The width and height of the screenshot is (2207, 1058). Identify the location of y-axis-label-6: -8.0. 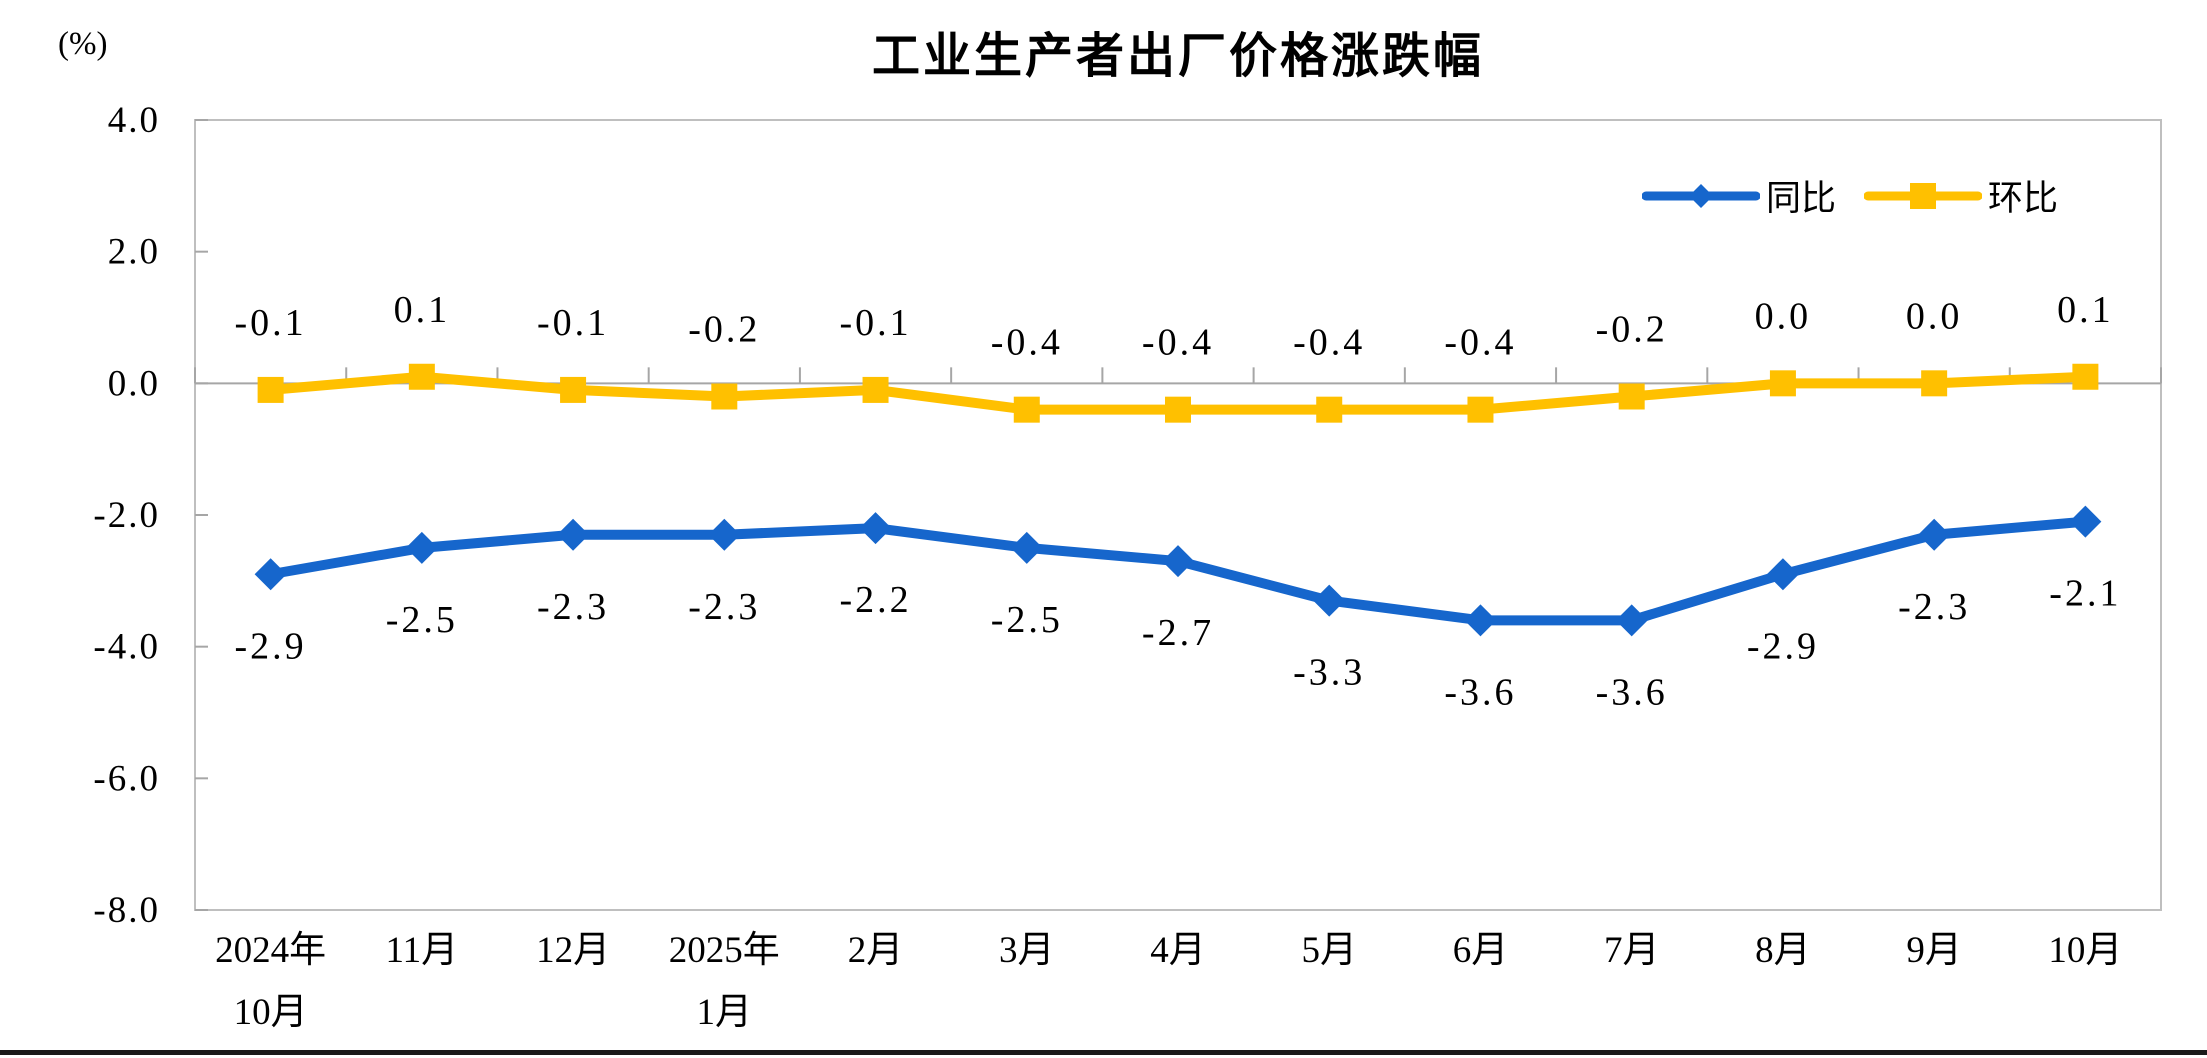
(126, 910).